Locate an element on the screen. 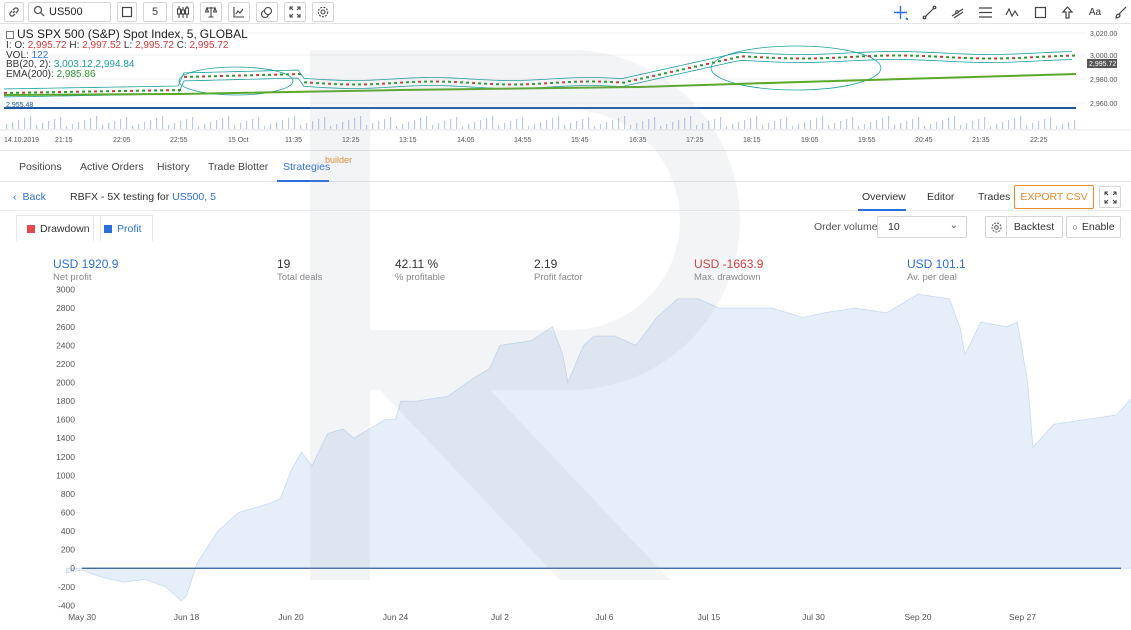  enable-button: ○ Enable is located at coordinates (1093, 227).